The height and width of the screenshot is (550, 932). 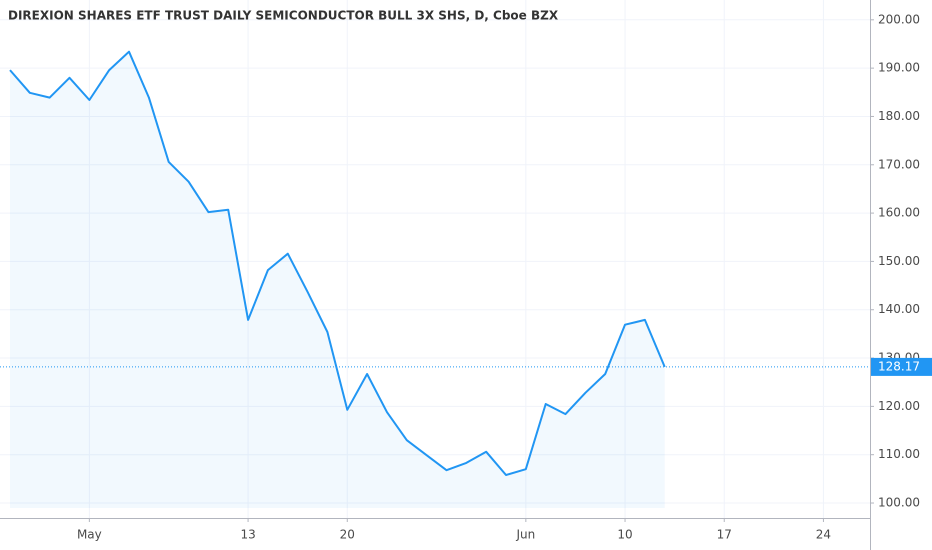 What do you see at coordinates (899, 366) in the screenshot?
I see `last-price-label: 128.17` at bounding box center [899, 366].